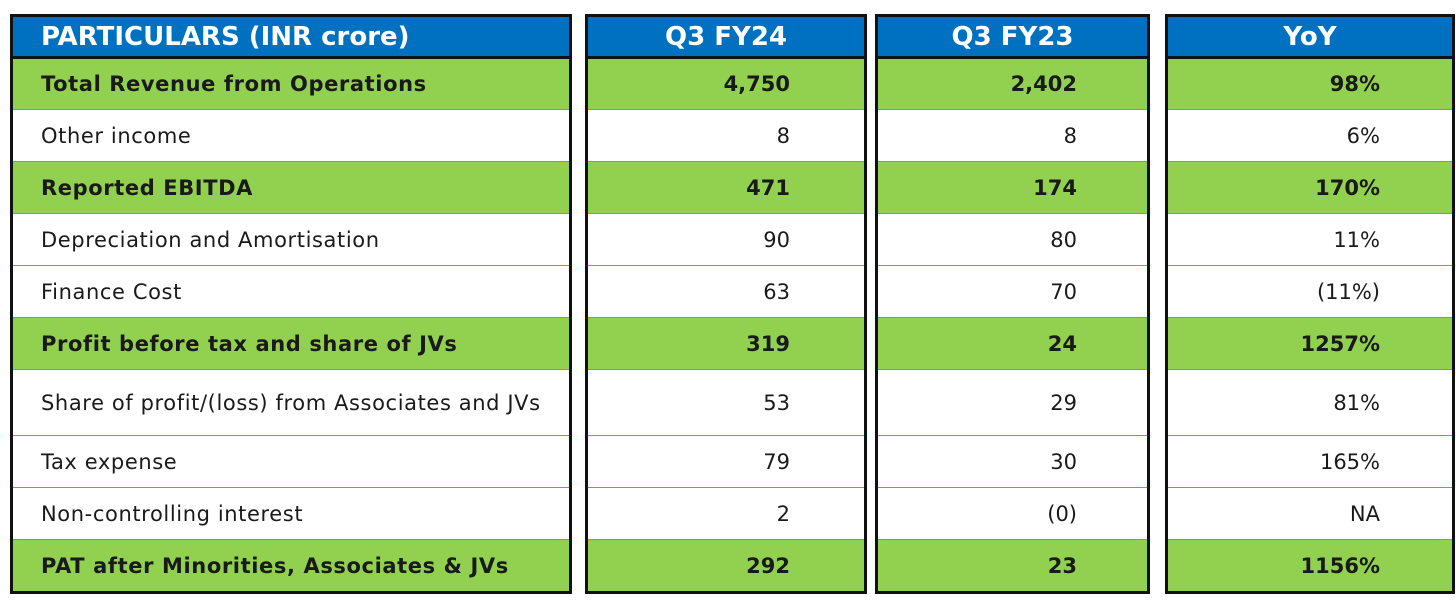 This screenshot has width=1456, height=607. Describe the element at coordinates (291, 84) in the screenshot. I see `row-label: Total Revenue from Operations` at that location.